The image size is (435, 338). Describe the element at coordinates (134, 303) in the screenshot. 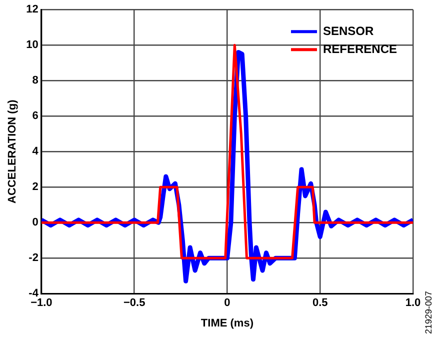

I see `x-tick-label: −0.5` at that location.